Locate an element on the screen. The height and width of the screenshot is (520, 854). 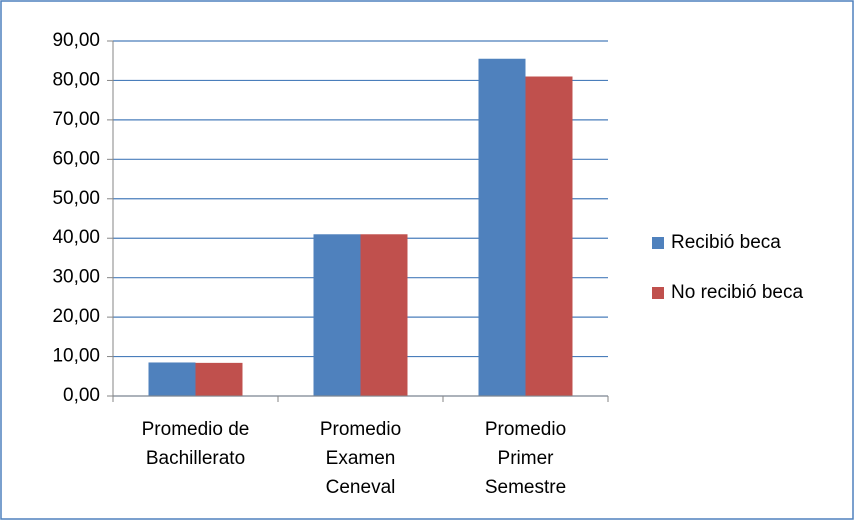
x-tick-label: Promedio Examen Ceneval is located at coordinates (360, 458).